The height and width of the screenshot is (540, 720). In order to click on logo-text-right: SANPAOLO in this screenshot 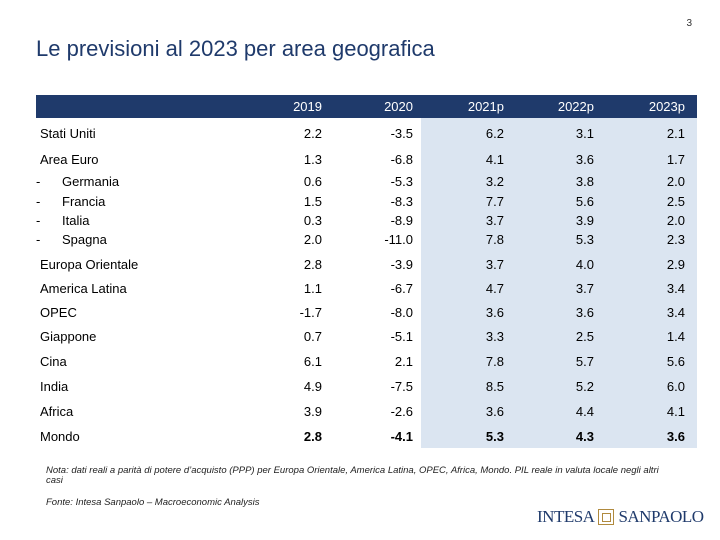, I will do `click(661, 516)`.